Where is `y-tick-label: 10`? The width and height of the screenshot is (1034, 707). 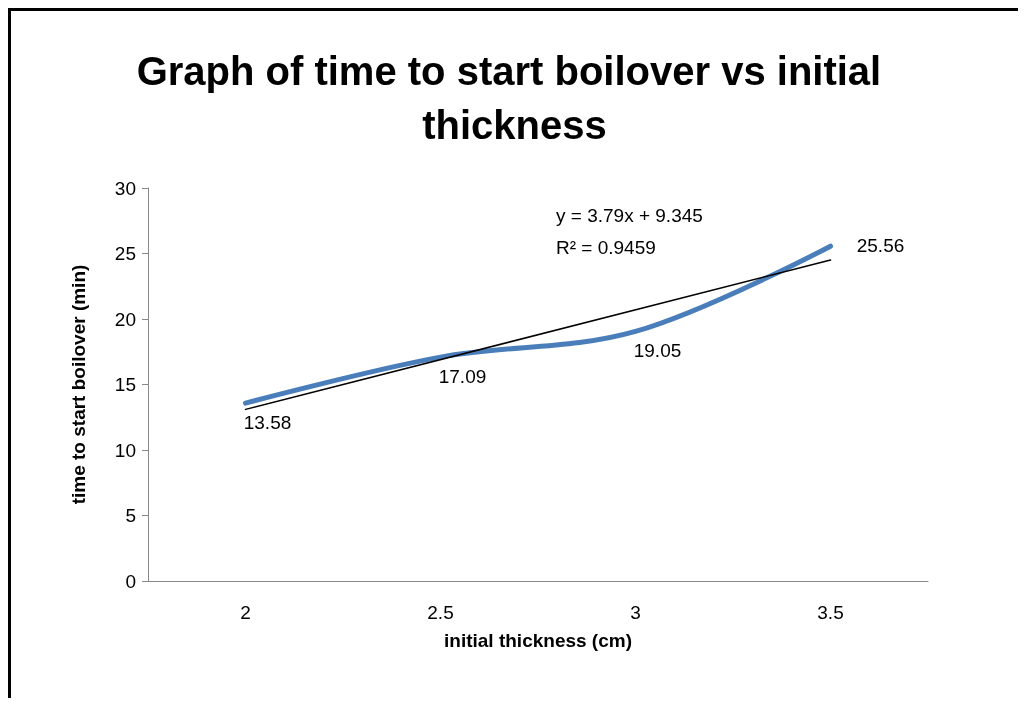
y-tick-label: 10 is located at coordinates (125, 450).